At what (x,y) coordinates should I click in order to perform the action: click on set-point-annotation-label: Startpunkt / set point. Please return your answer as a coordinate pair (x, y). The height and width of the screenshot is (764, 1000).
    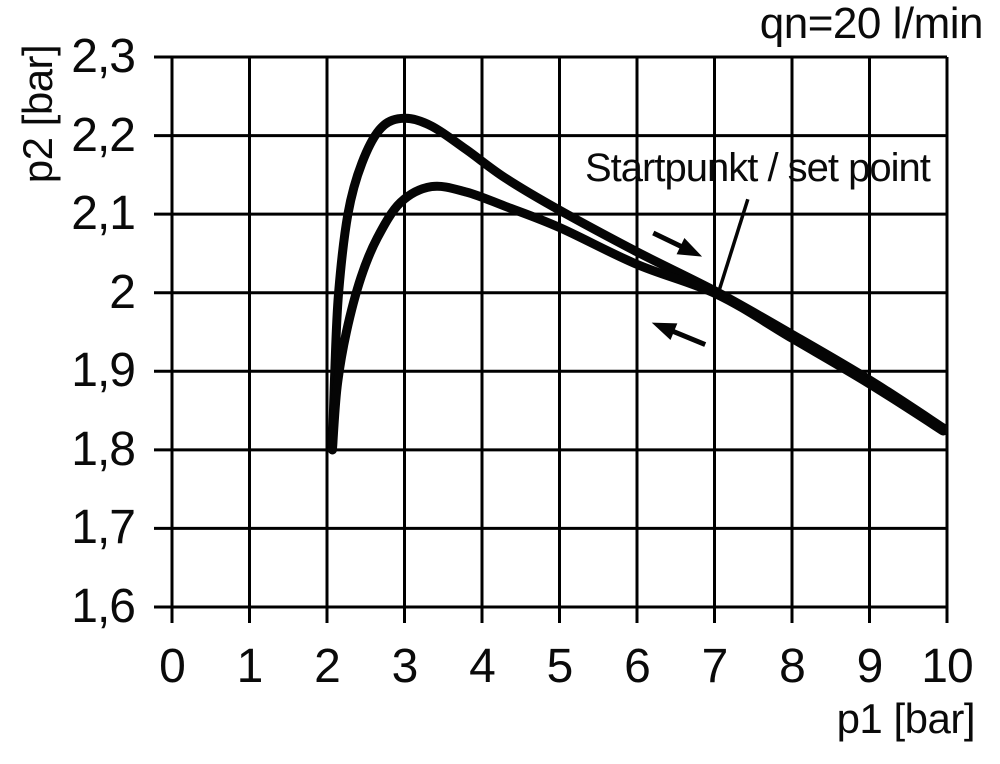
    Looking at the image, I should click on (758, 168).